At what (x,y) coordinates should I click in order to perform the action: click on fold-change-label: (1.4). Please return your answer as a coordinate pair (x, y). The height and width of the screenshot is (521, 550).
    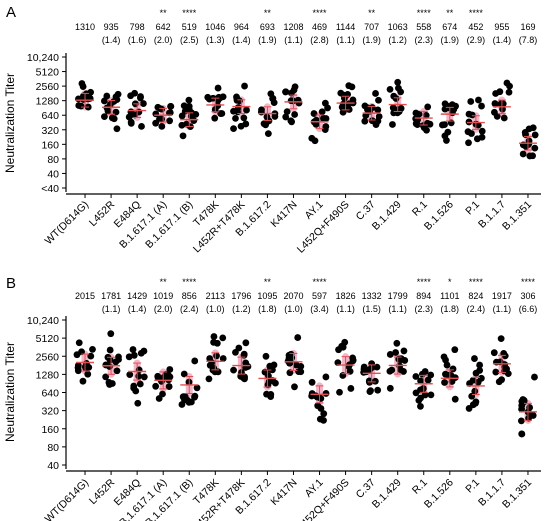
    Looking at the image, I should click on (241, 40).